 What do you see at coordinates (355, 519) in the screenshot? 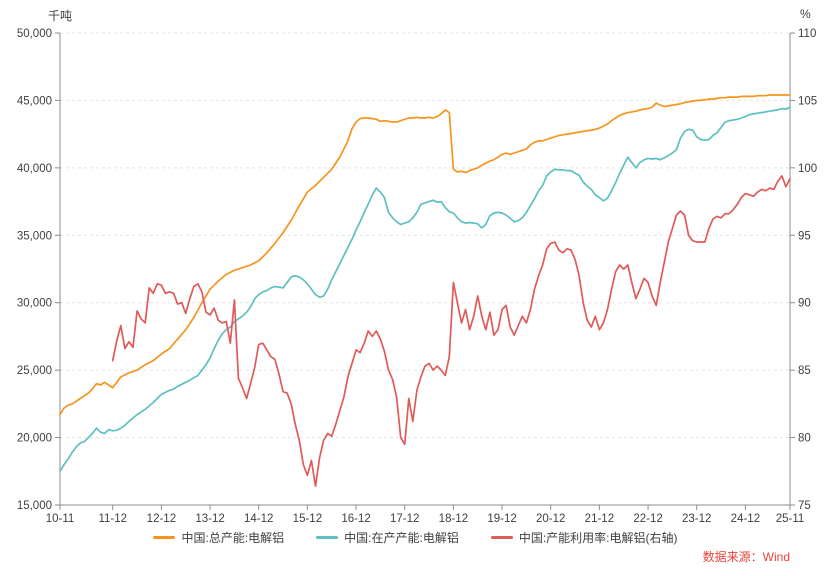
I see `svg-text: 16-12` at bounding box center [355, 519].